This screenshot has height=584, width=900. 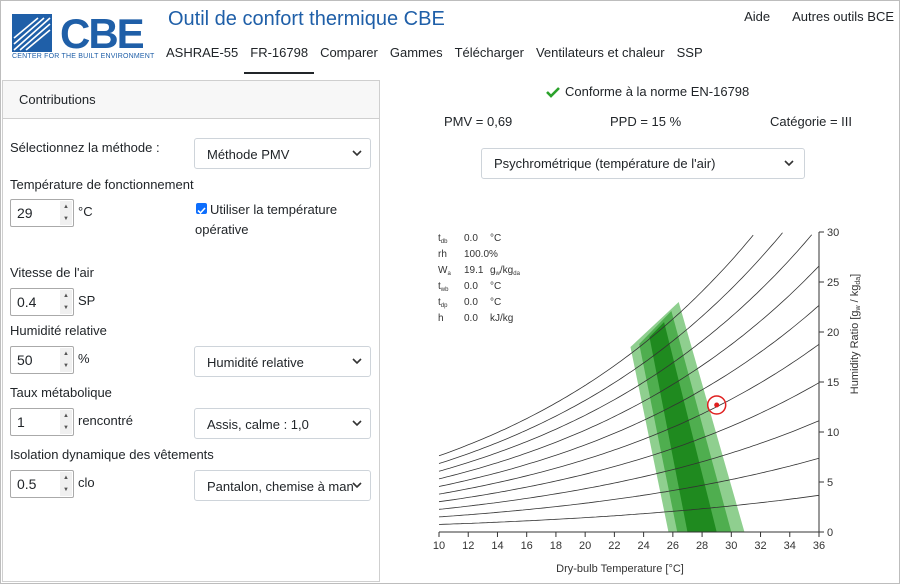 I want to click on air-speed-stepper: ▲ ▼, so click(x=66, y=302).